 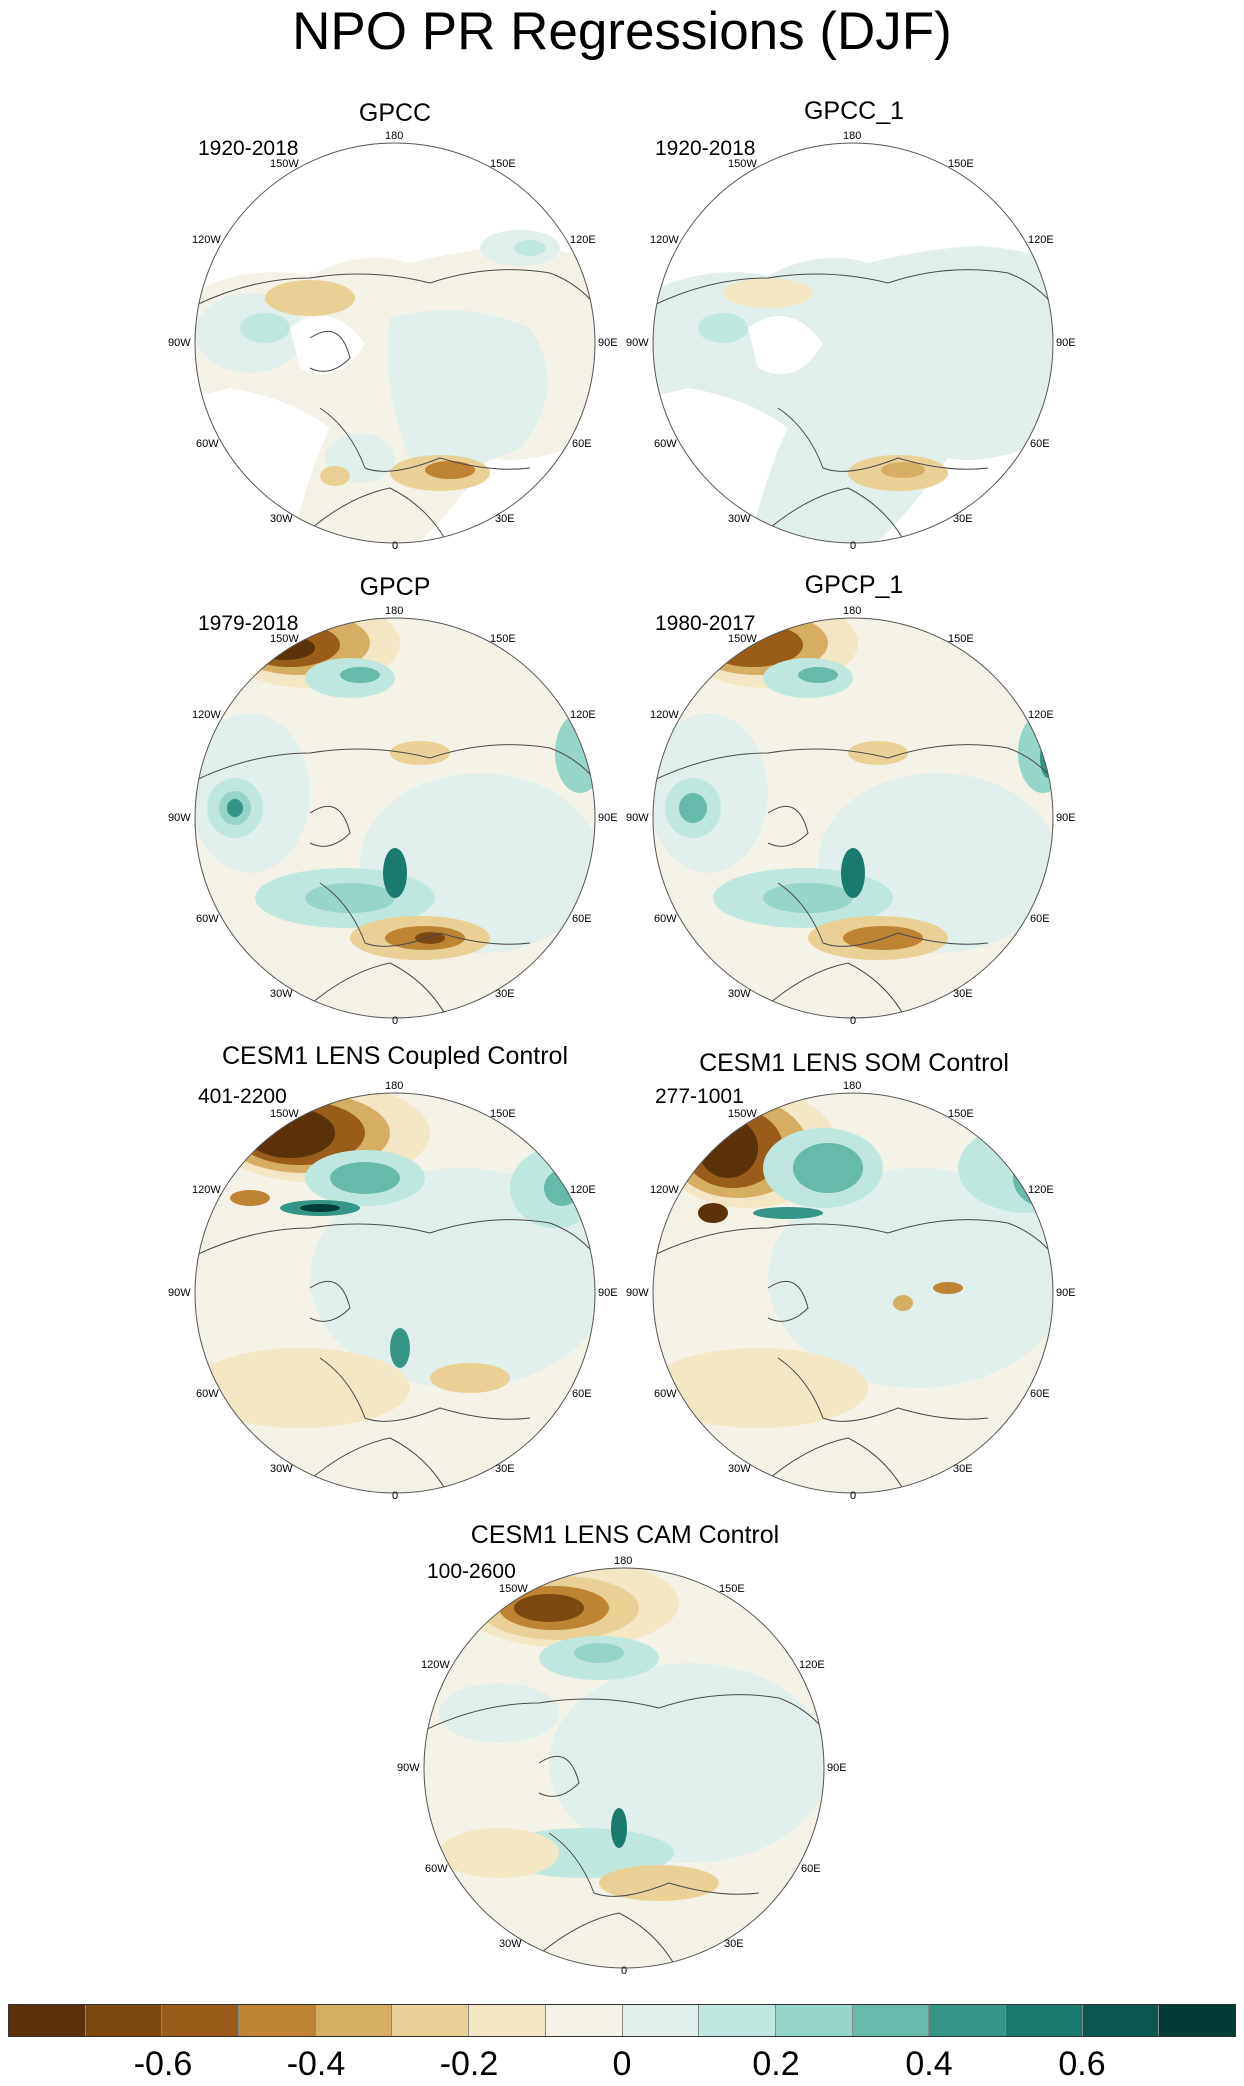 What do you see at coordinates (705, 623) in the screenshot?
I see `panel-period: 1980-2017` at bounding box center [705, 623].